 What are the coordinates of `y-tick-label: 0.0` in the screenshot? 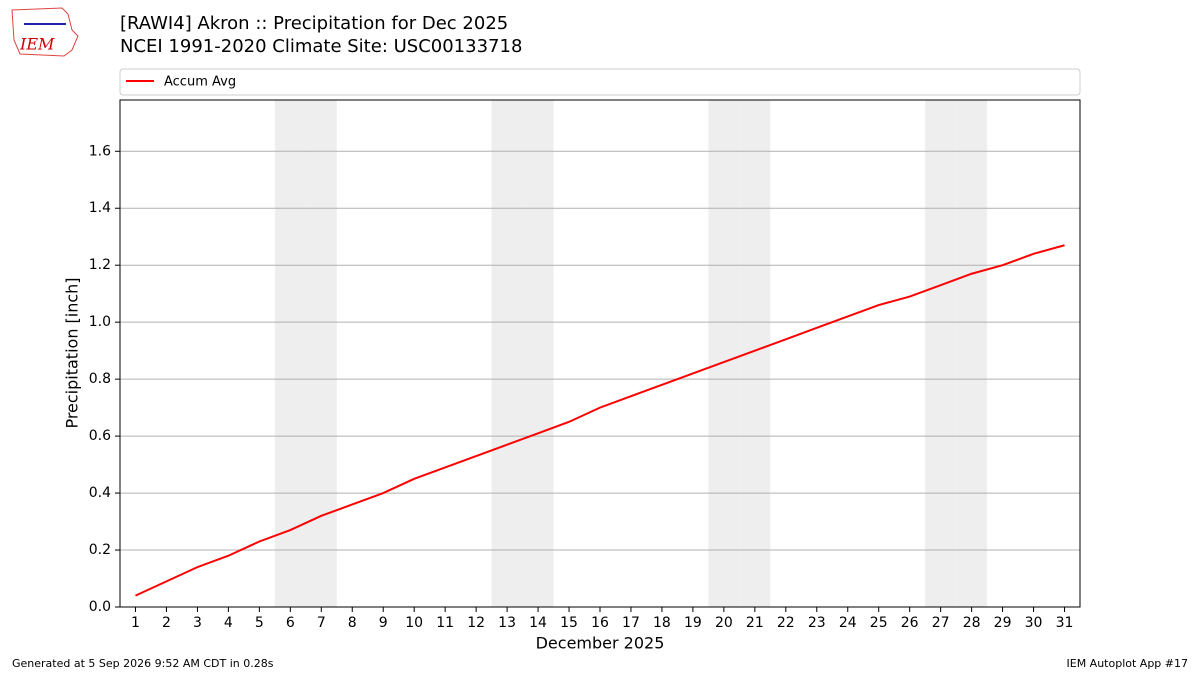 It's located at (100, 607).